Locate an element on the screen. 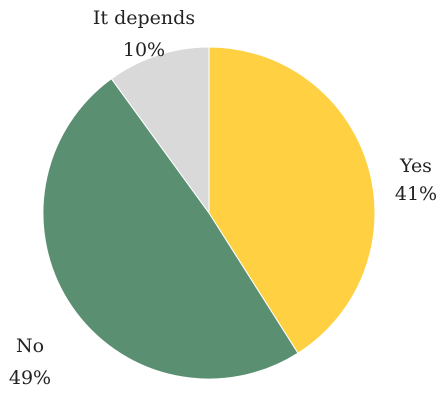 The width and height of the screenshot is (439, 404). slice-label-no: No is located at coordinates (30, 346).